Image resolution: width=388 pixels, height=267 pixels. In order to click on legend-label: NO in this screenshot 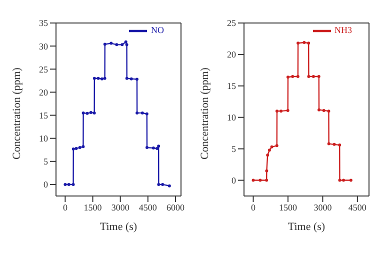, I will do `click(157, 30)`.